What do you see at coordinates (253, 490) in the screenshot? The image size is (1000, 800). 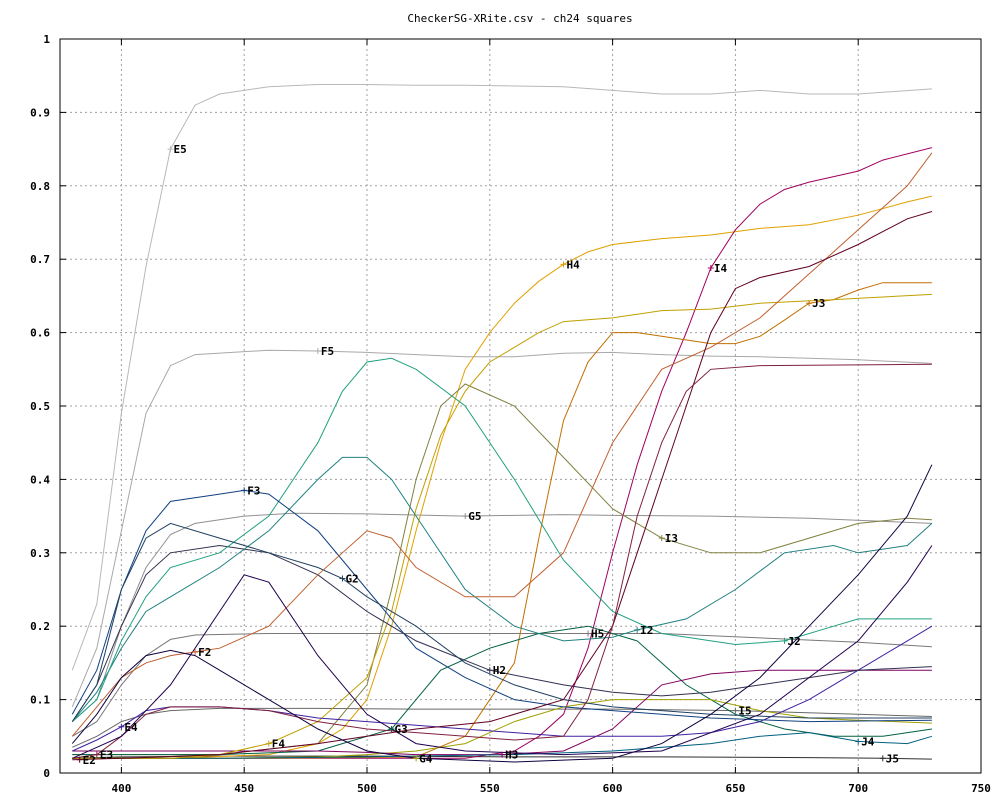 I see `point-label: F3` at bounding box center [253, 490].